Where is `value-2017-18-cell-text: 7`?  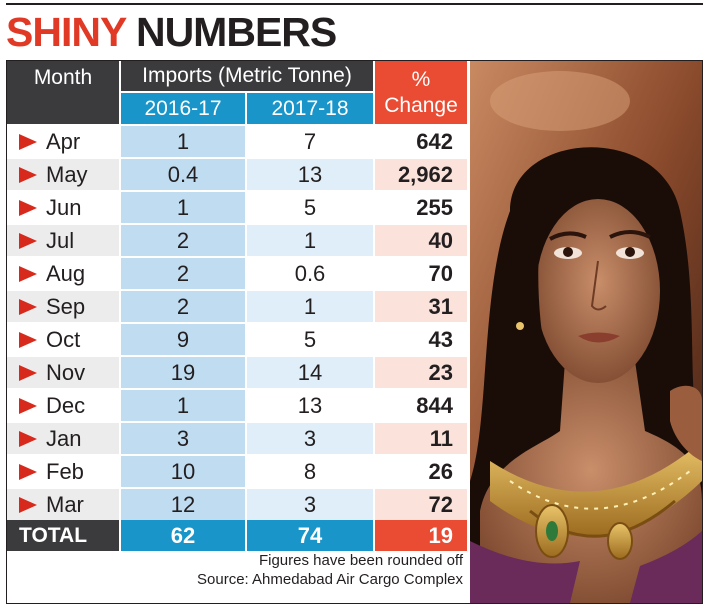 value-2017-18-cell-text: 7 is located at coordinates (310, 141).